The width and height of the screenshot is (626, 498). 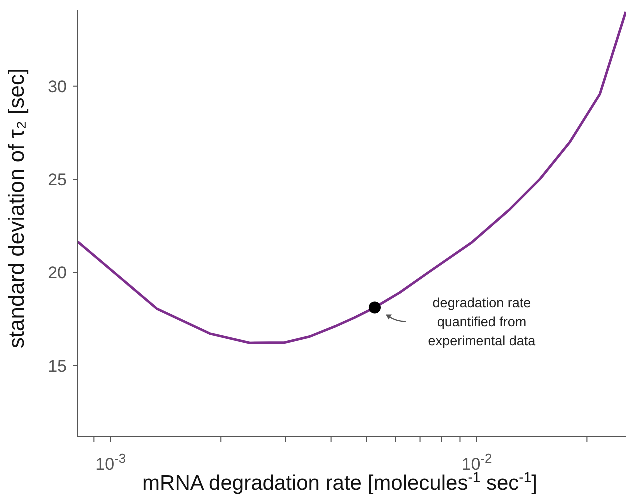 I want to click on x-axis-title: mRNA degradation rate [molecules$^{-1}$ sec$^{-1}$], so click(x=340, y=482).